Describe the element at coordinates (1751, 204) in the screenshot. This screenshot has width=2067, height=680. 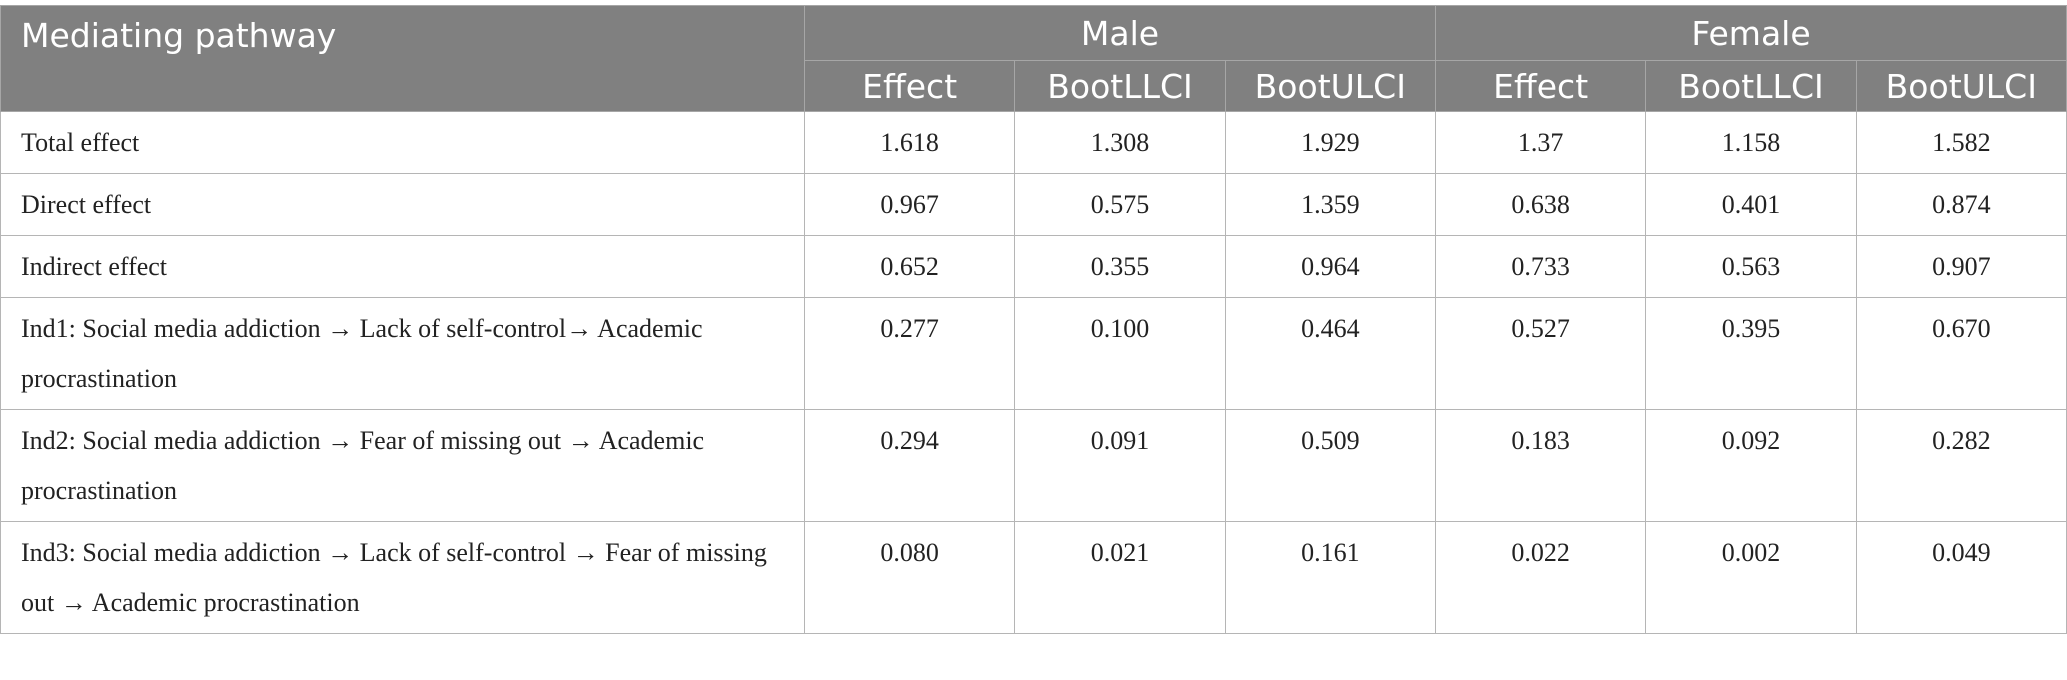
I see `value-cell: 0.401` at that location.